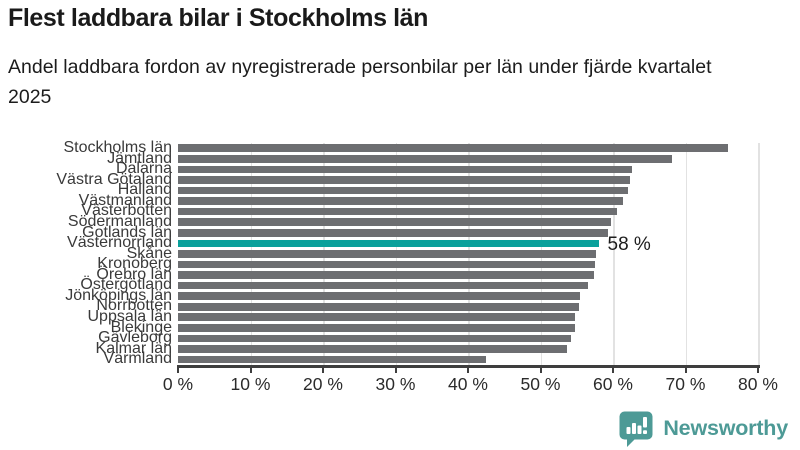 The width and height of the screenshot is (800, 450). I want to click on category-label: Blekinge, so click(141, 327).